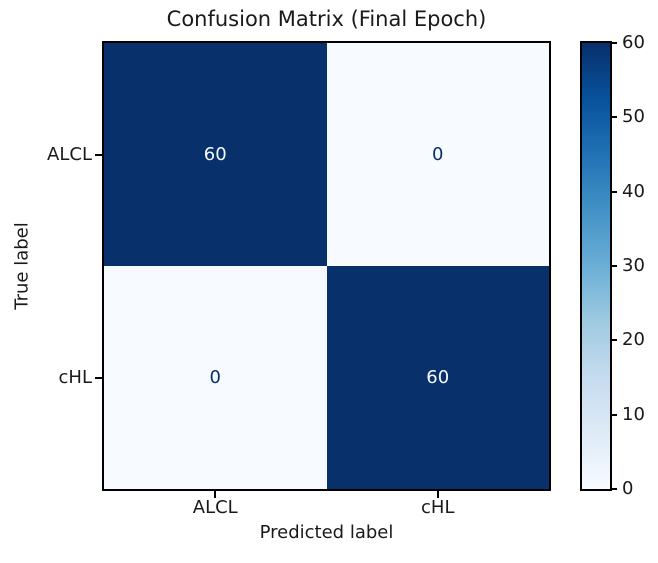 Image resolution: width=658 pixels, height=563 pixels. I want to click on colorbar, so click(596, 266).